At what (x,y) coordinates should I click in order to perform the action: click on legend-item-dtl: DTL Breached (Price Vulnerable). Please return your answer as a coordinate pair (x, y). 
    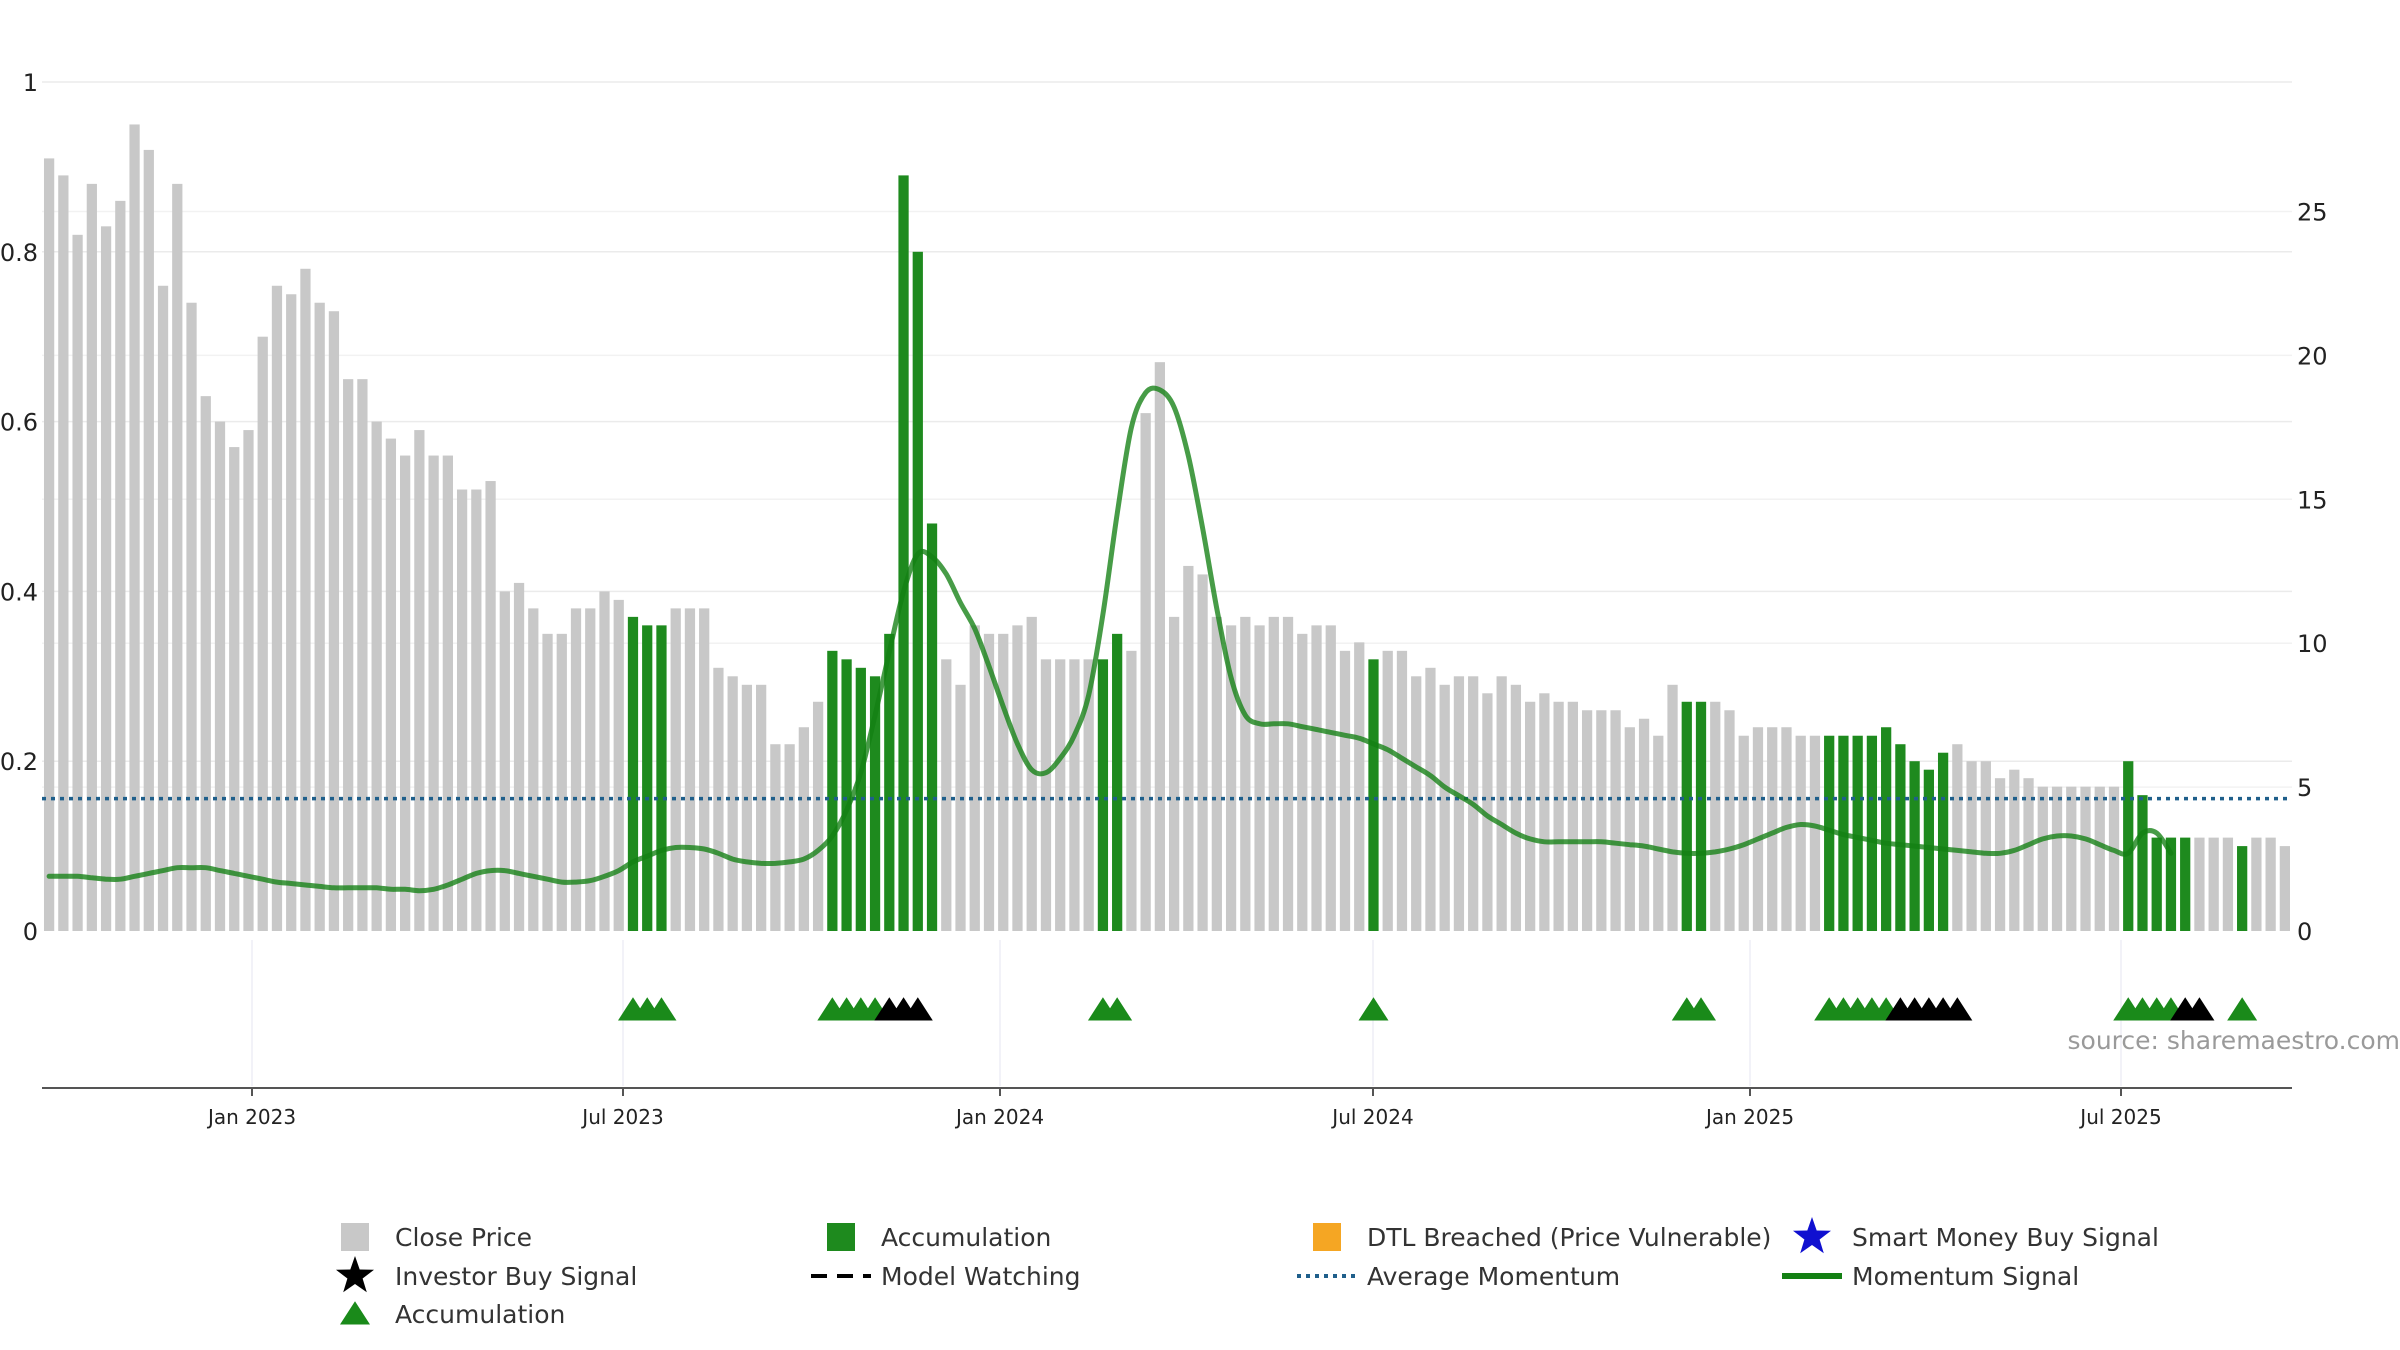
    Looking at the image, I should click on (1542, 1237).